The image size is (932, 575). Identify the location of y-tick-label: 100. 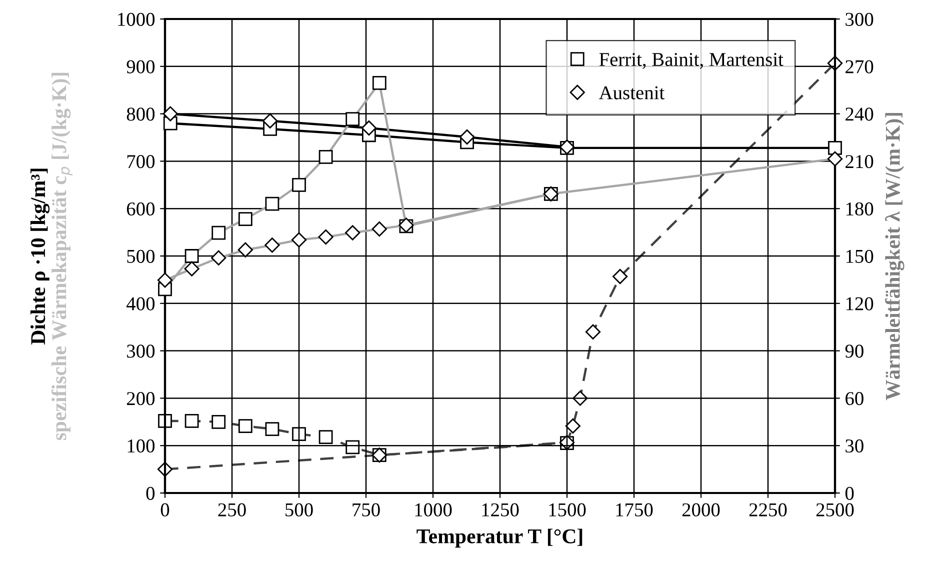
(141, 446).